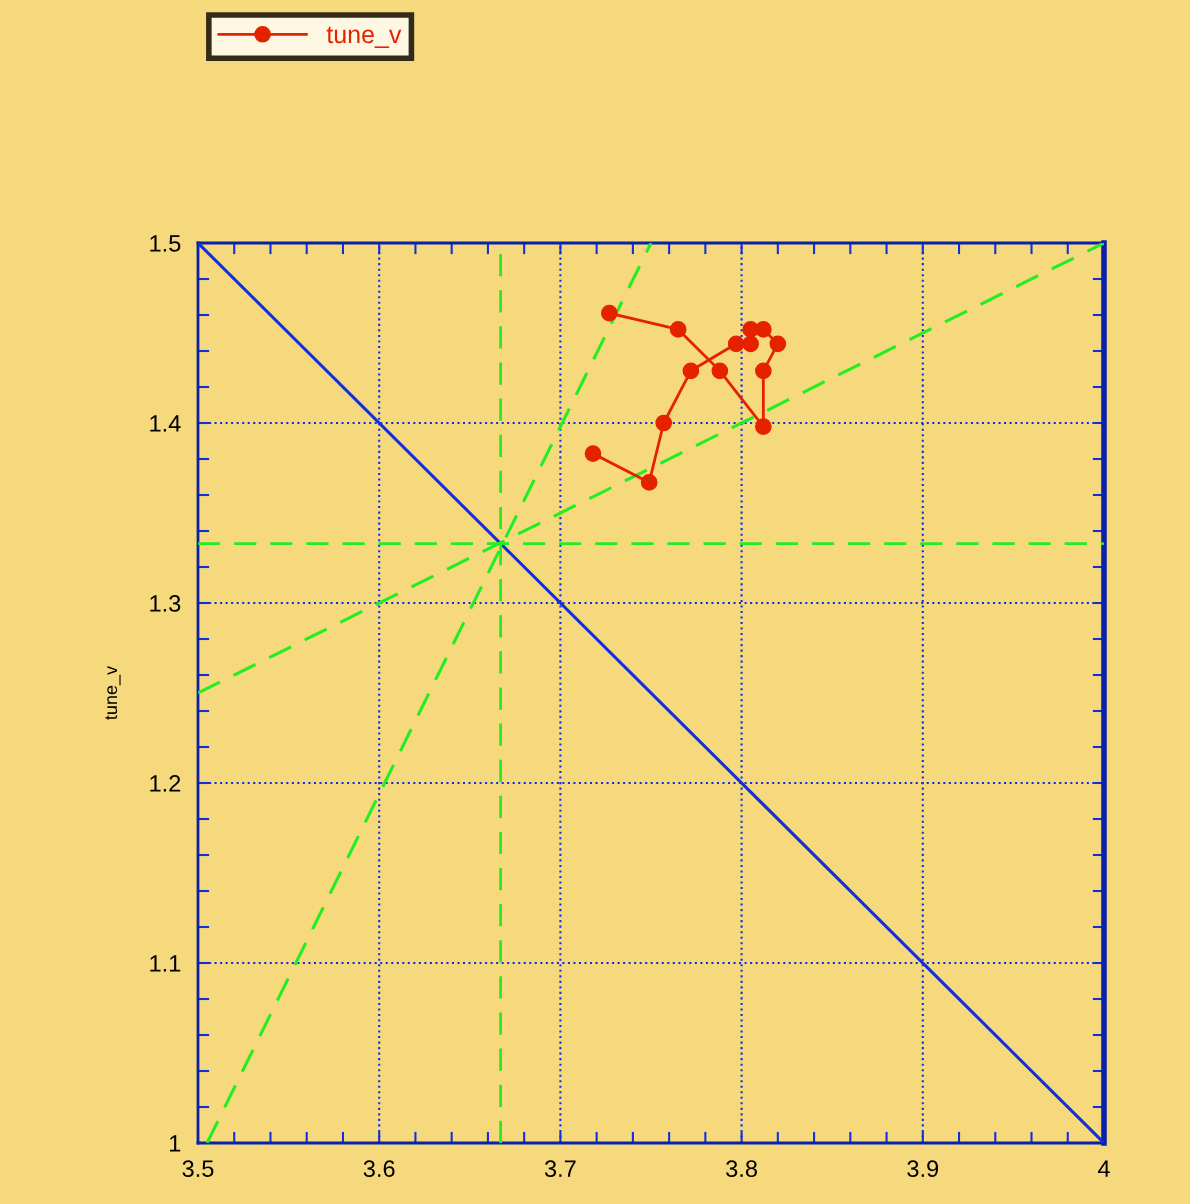 This screenshot has width=1190, height=1204. Describe the element at coordinates (560, 1169) in the screenshot. I see `x-tick-label: 3.7` at that location.